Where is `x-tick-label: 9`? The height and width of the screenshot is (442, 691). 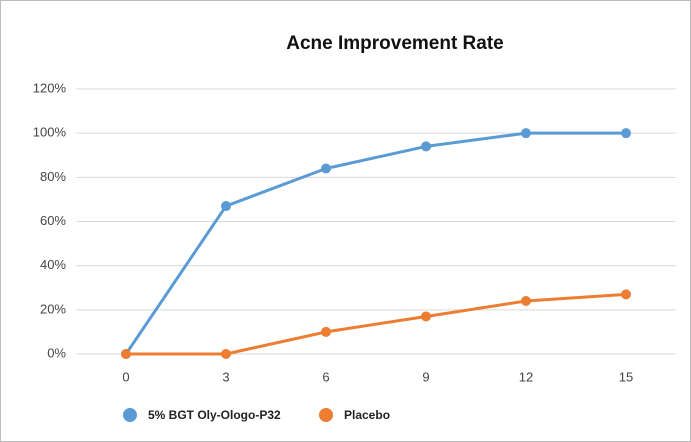
x-tick-label: 9 is located at coordinates (425, 376).